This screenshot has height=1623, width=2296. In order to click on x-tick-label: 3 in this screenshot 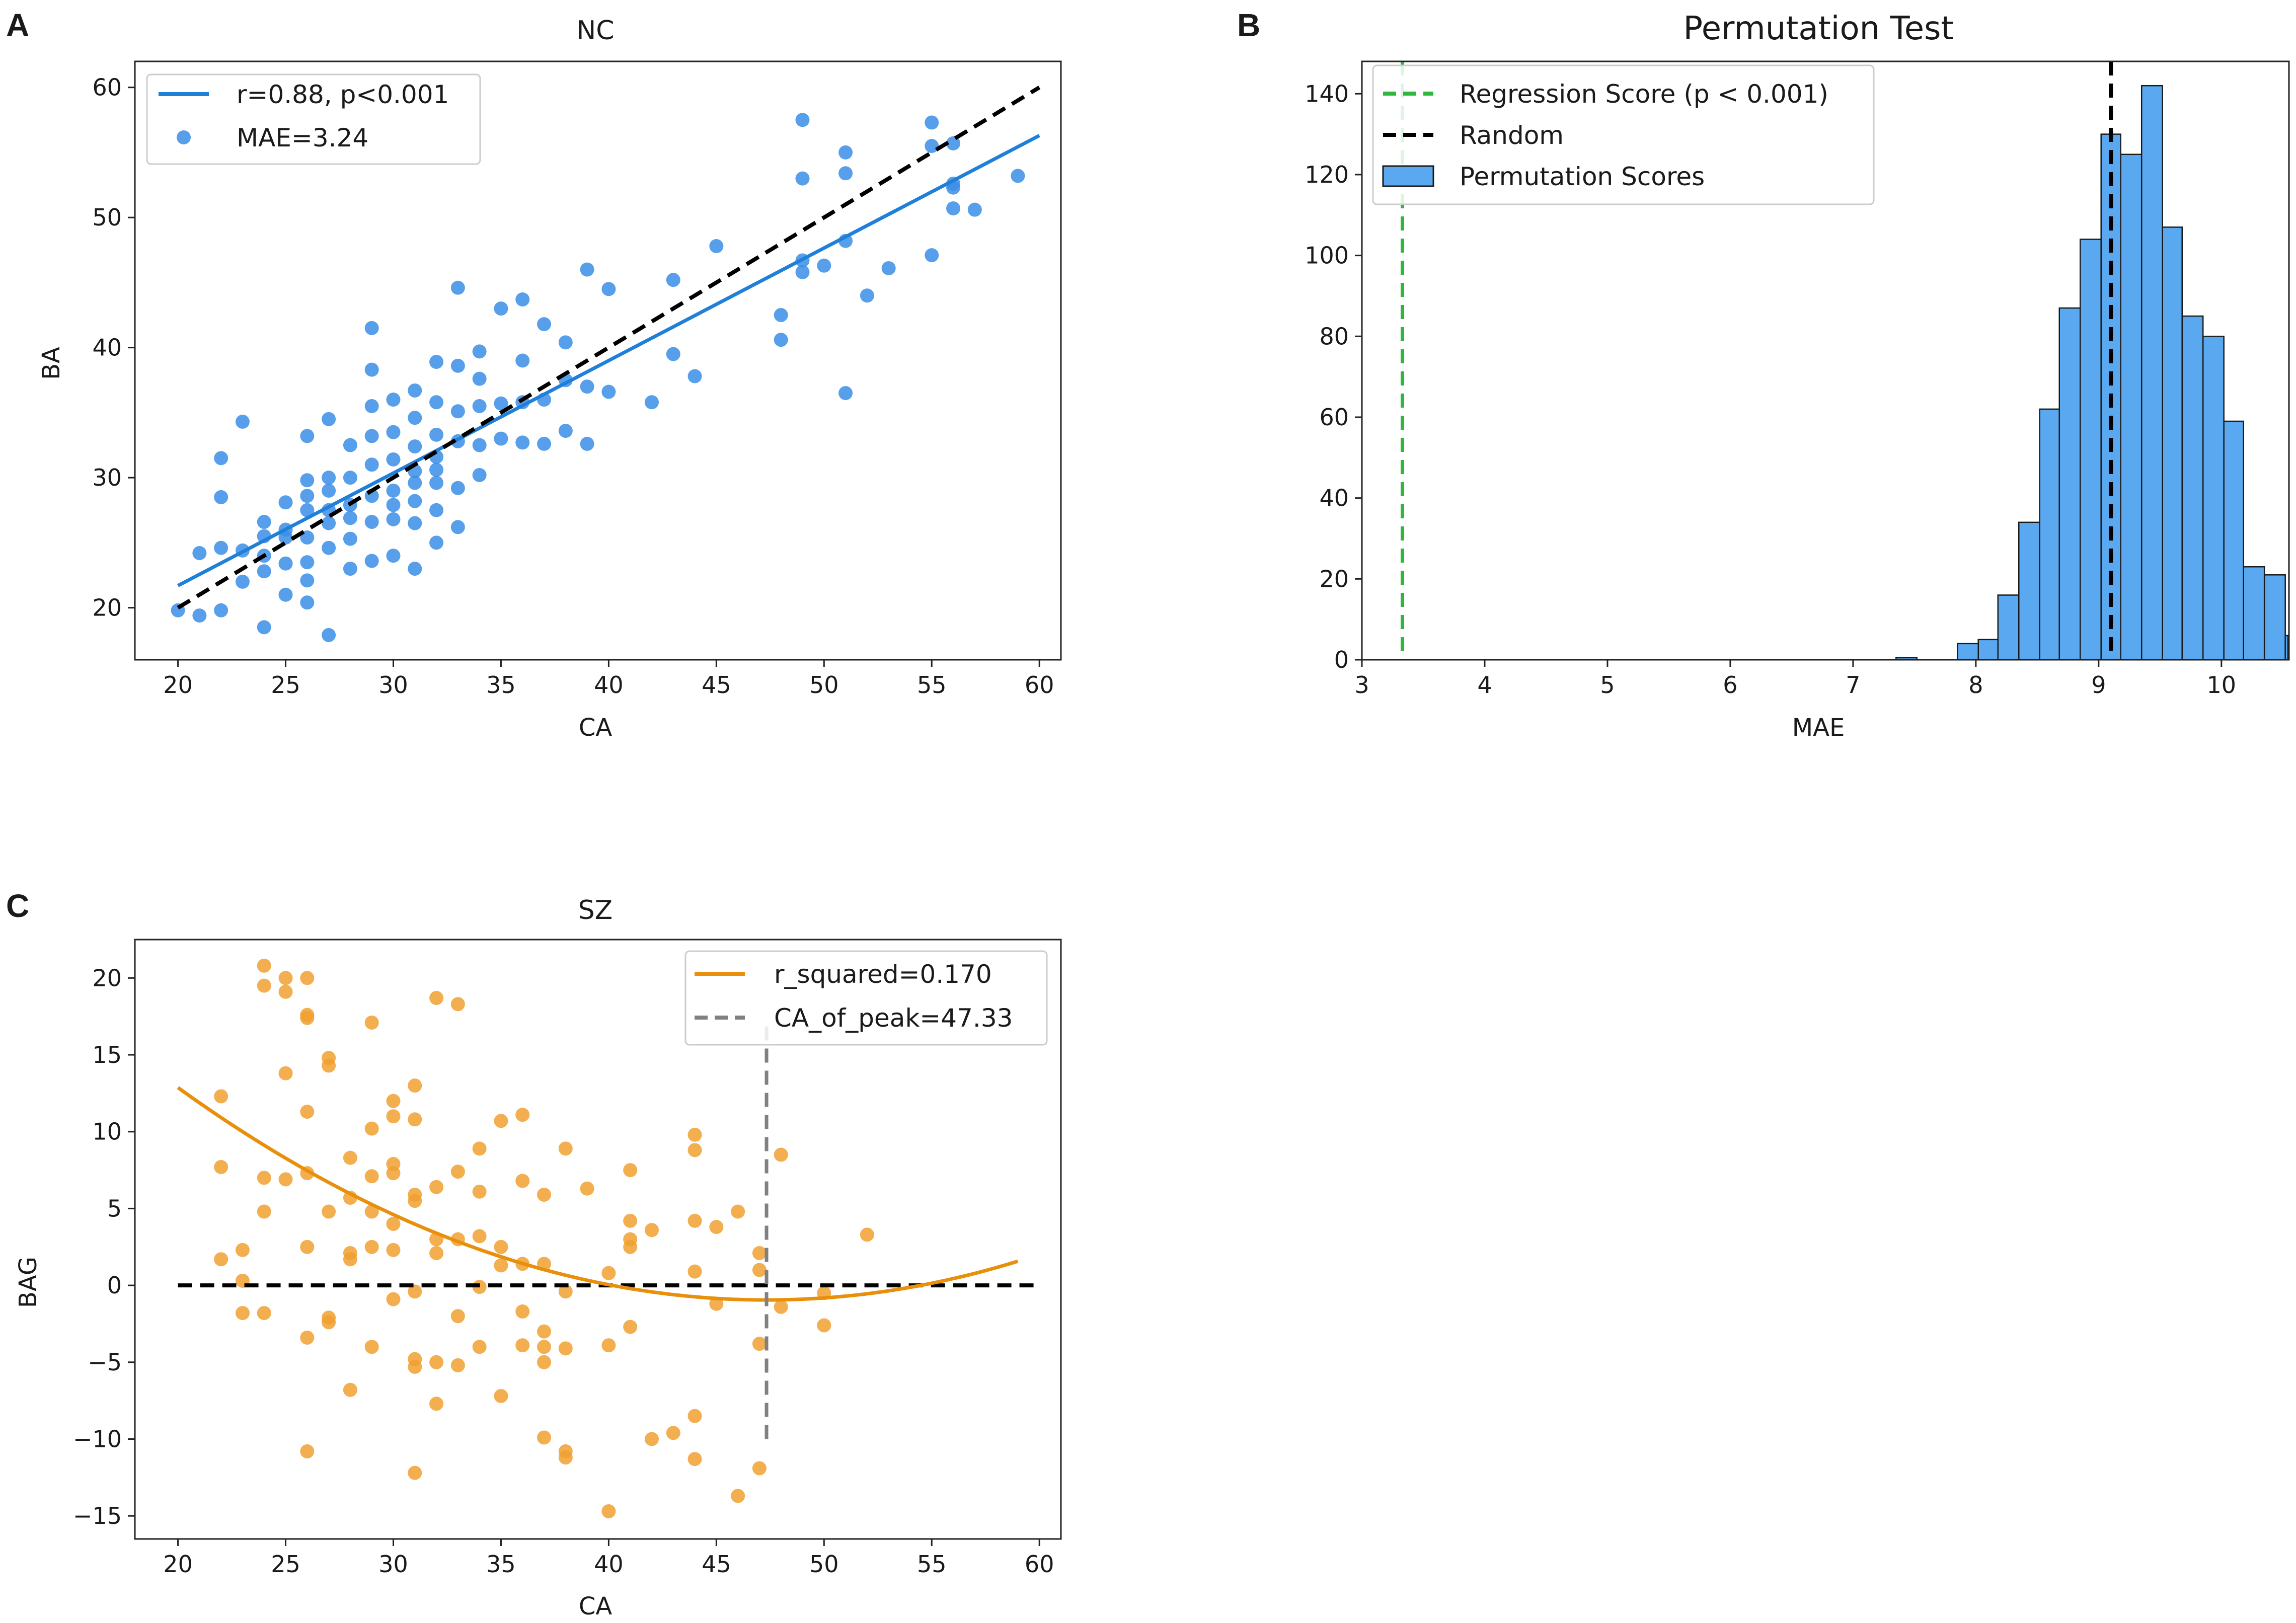, I will do `click(1361, 685)`.